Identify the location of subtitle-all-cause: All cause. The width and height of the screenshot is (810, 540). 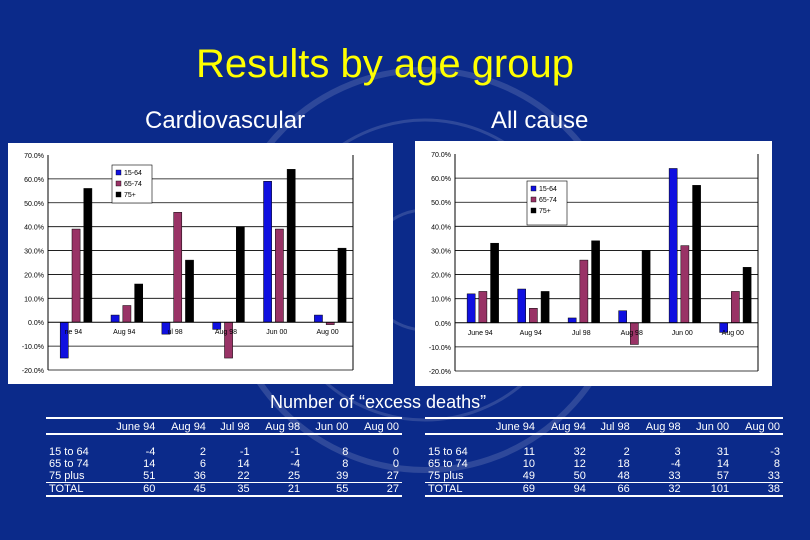
(540, 120).